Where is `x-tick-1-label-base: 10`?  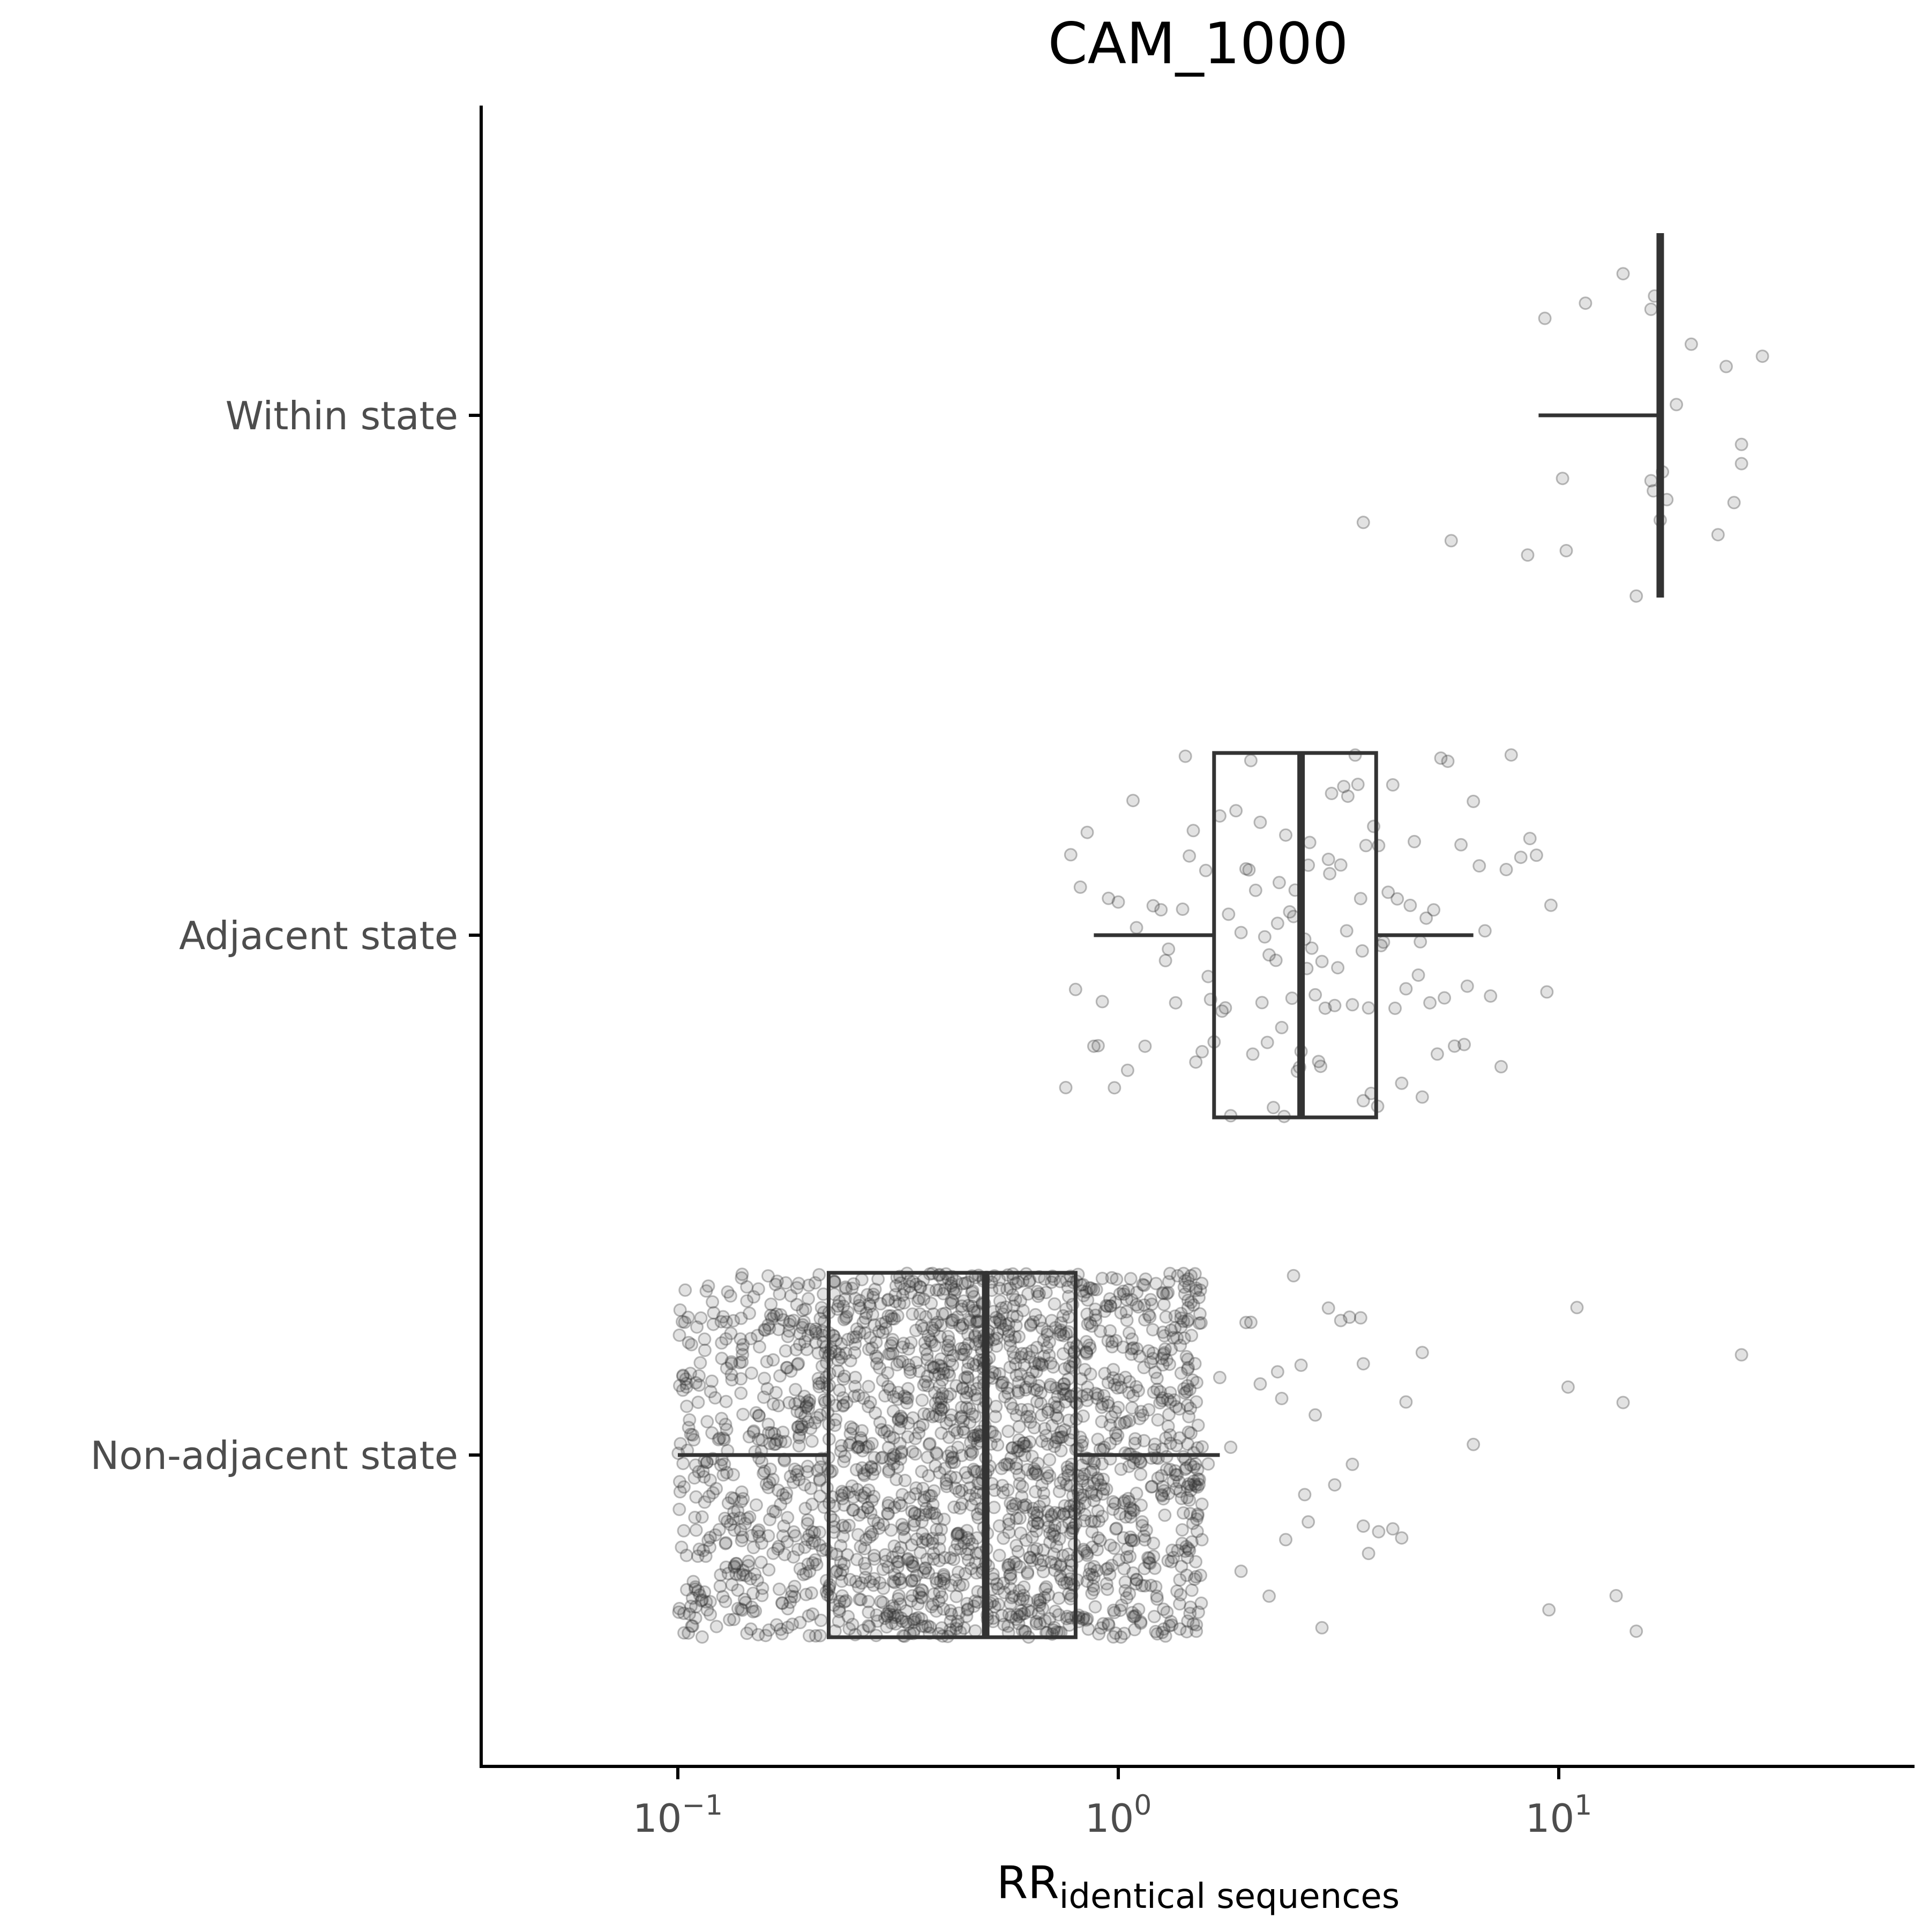
x-tick-1-label-base: 10 is located at coordinates (1550, 1818).